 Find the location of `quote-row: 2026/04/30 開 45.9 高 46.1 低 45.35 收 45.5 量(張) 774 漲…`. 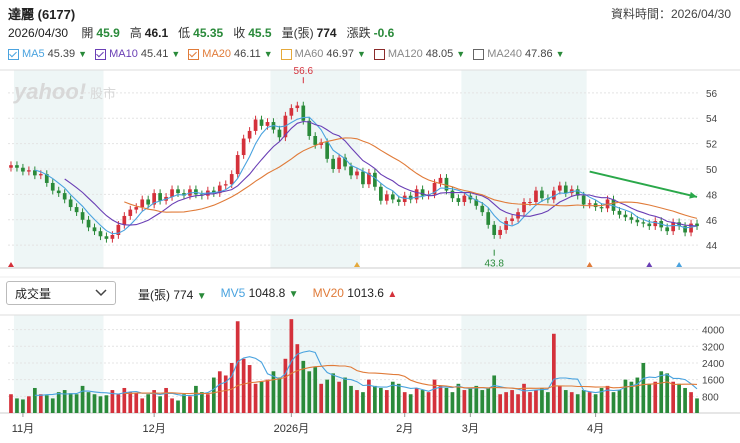

quote-row: 2026/04/30 開 45.9 高 46.1 低 45.35 收 45.5 量(張) 774 漲… is located at coordinates (201, 32).